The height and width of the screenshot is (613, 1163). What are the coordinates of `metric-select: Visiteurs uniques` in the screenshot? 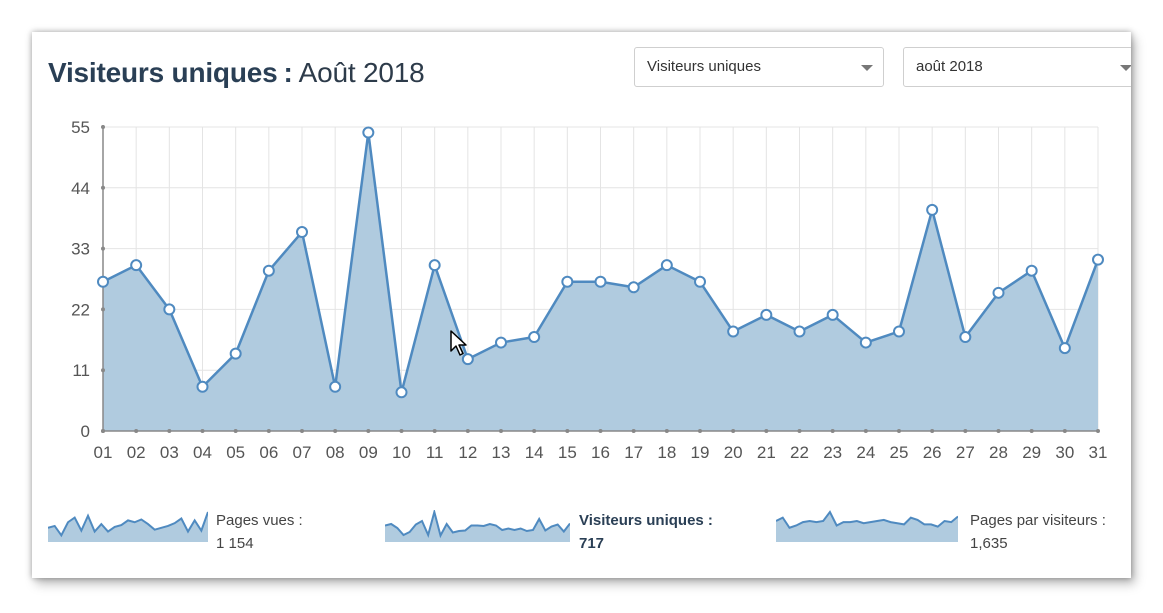 It's located at (759, 67).